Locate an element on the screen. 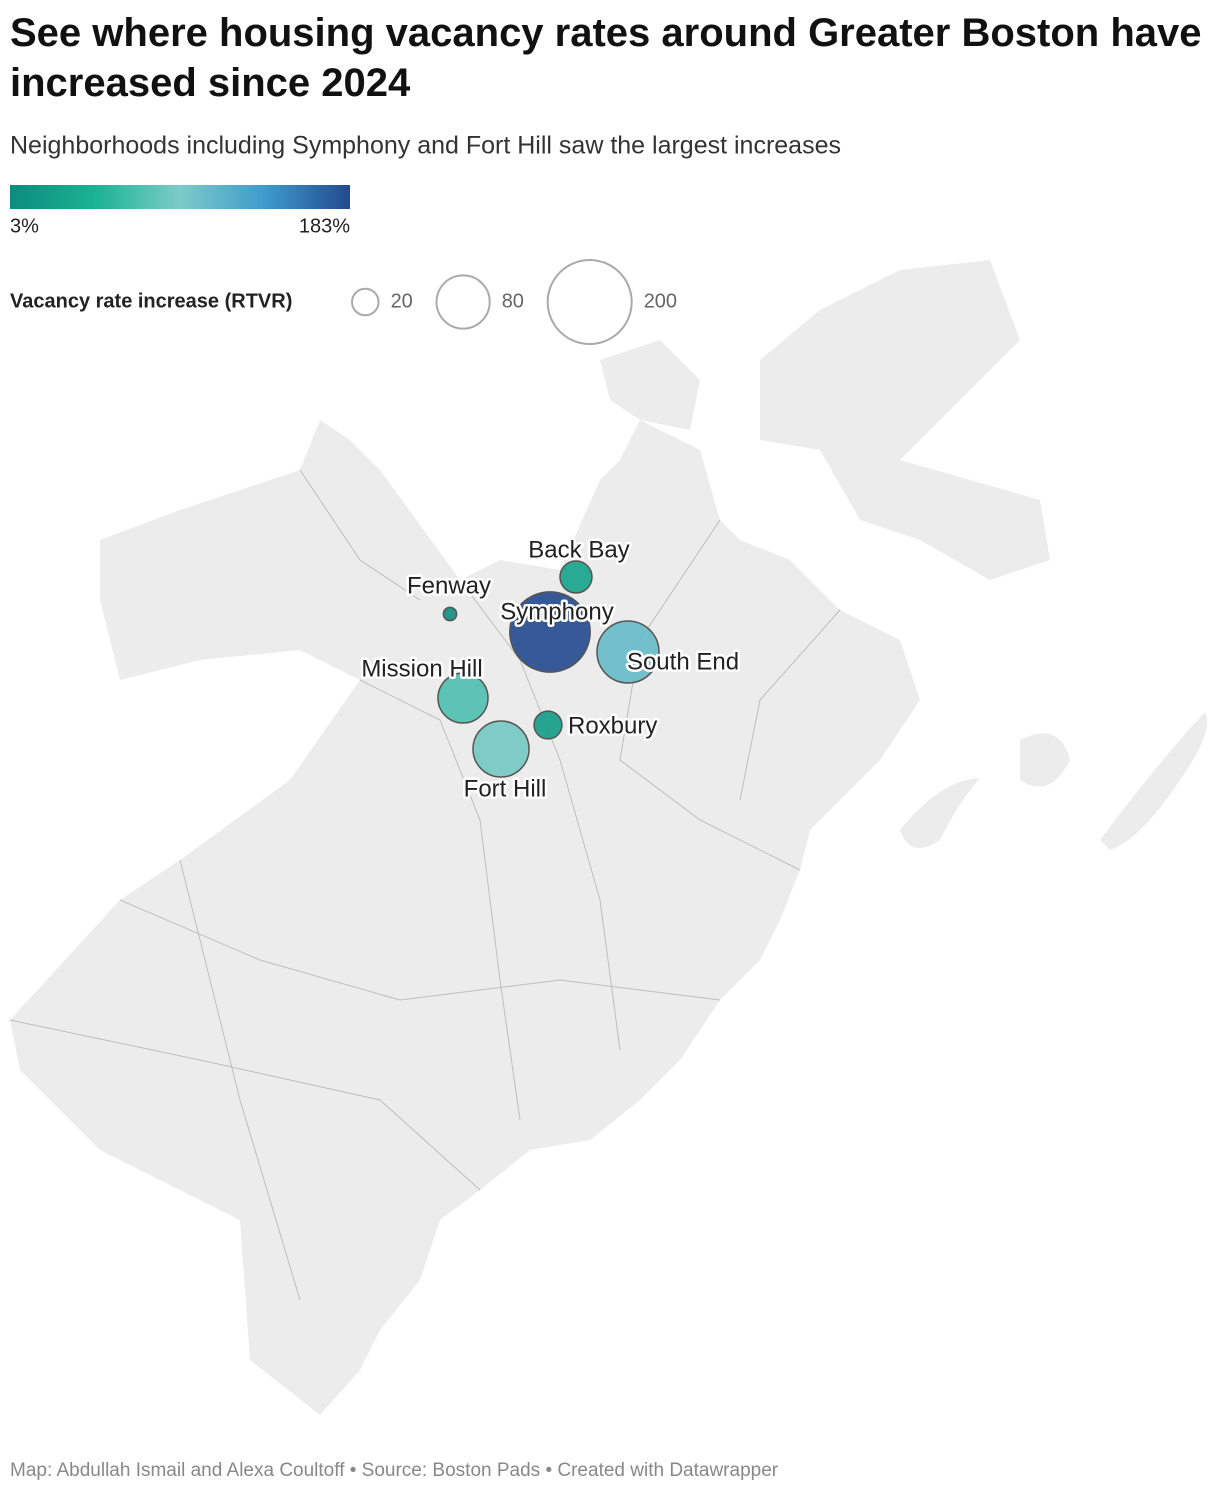  neighborhood-label: Symphony is located at coordinates (556, 611).